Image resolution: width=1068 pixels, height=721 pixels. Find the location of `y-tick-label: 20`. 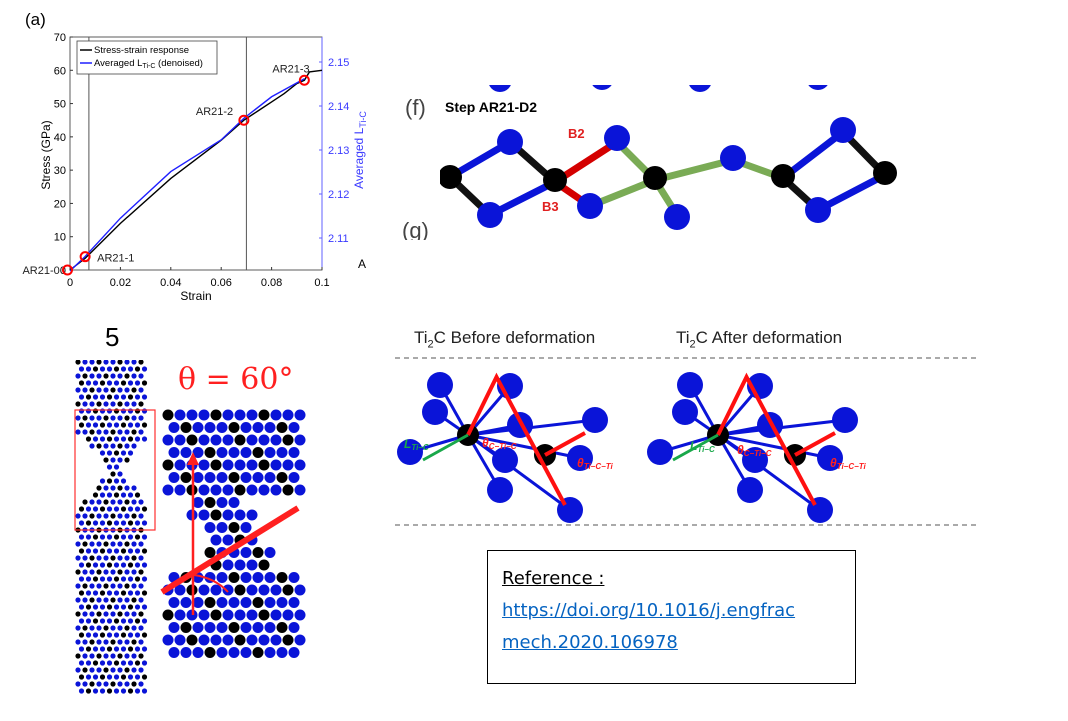

y-tick-label: 20 is located at coordinates (60, 204).